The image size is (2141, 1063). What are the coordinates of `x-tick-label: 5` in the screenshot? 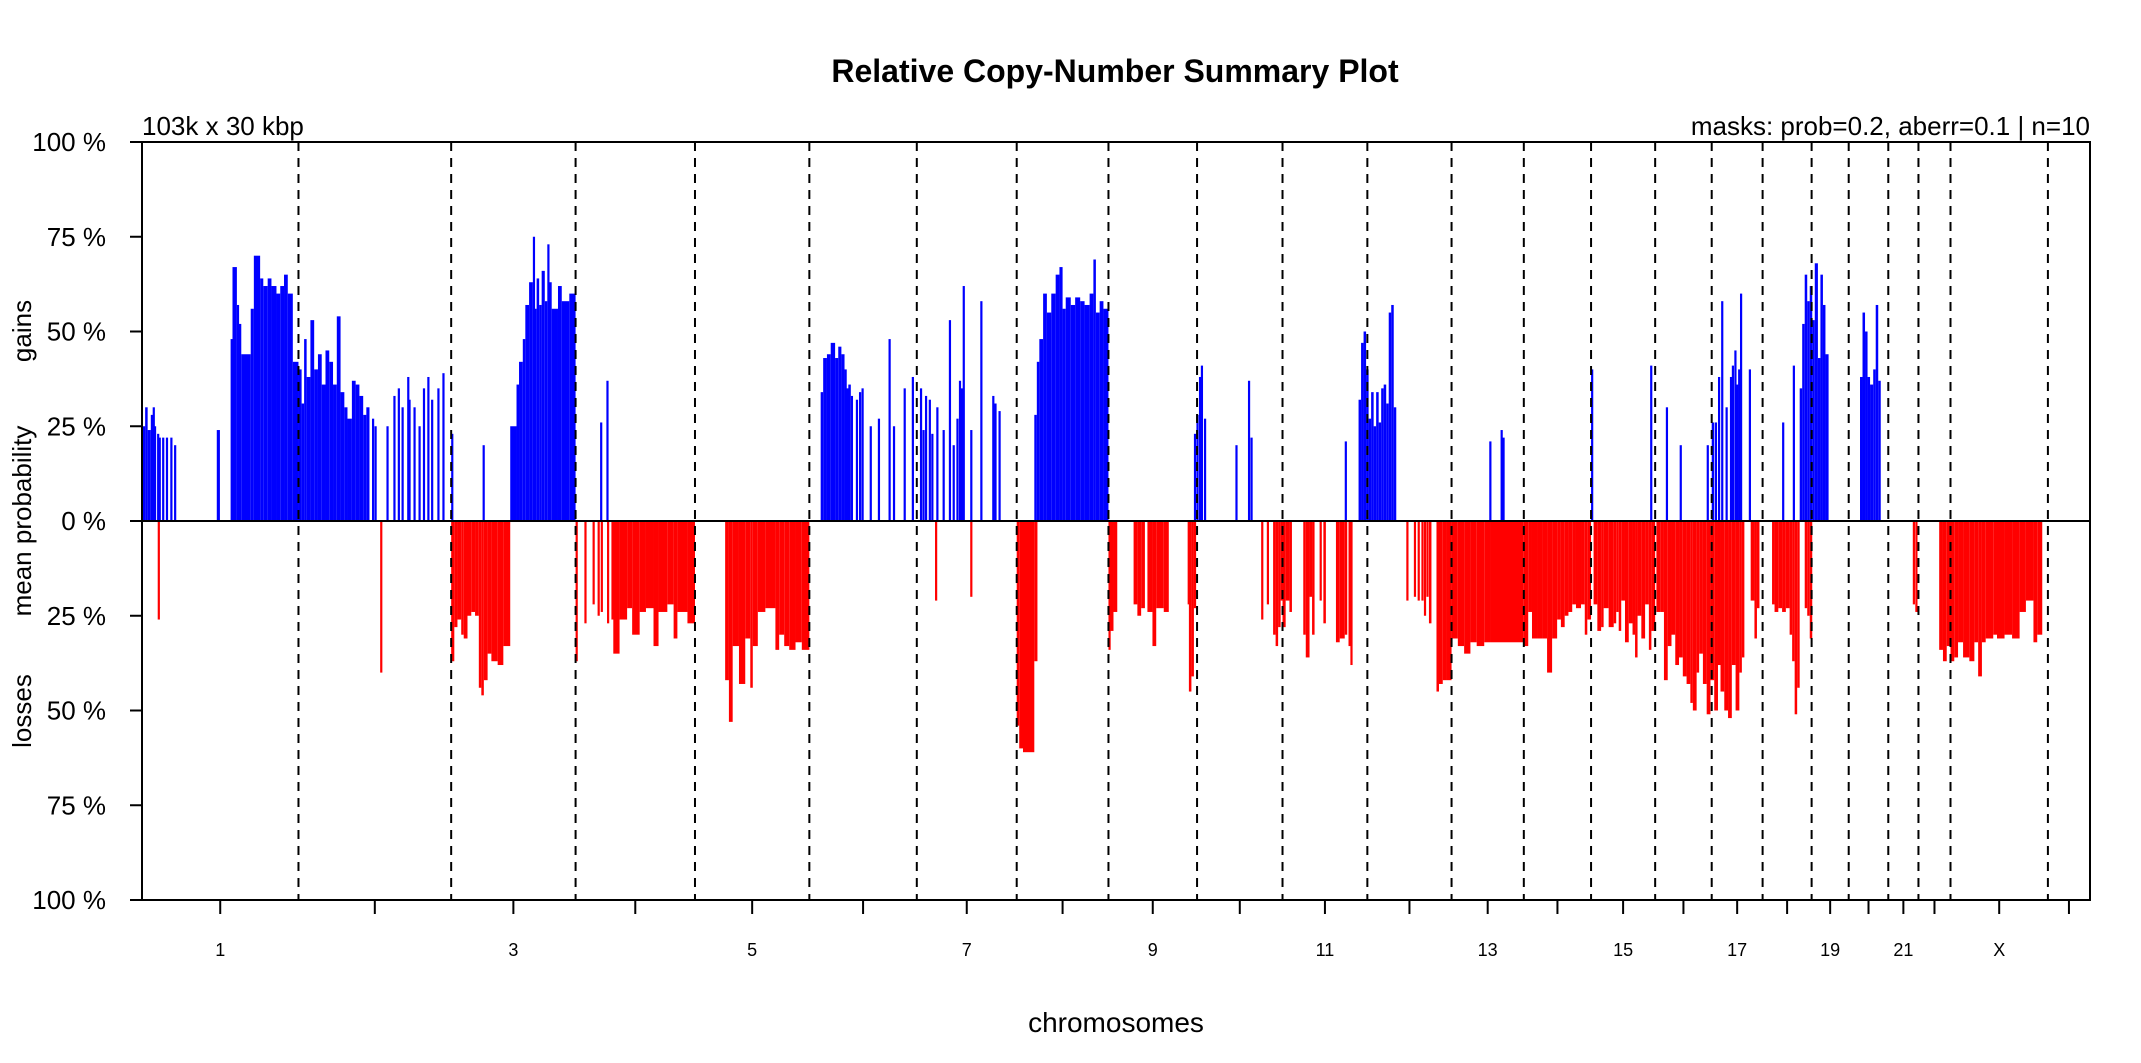 It's located at (752, 950).